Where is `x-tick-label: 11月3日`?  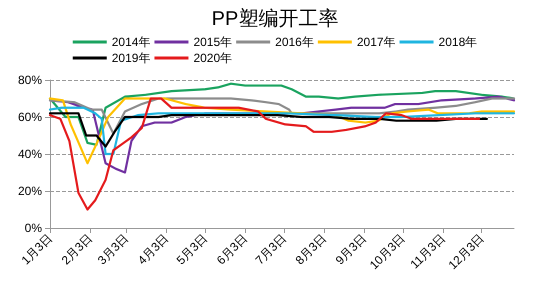 x-tick-label: 11月3日 is located at coordinates (427, 251).